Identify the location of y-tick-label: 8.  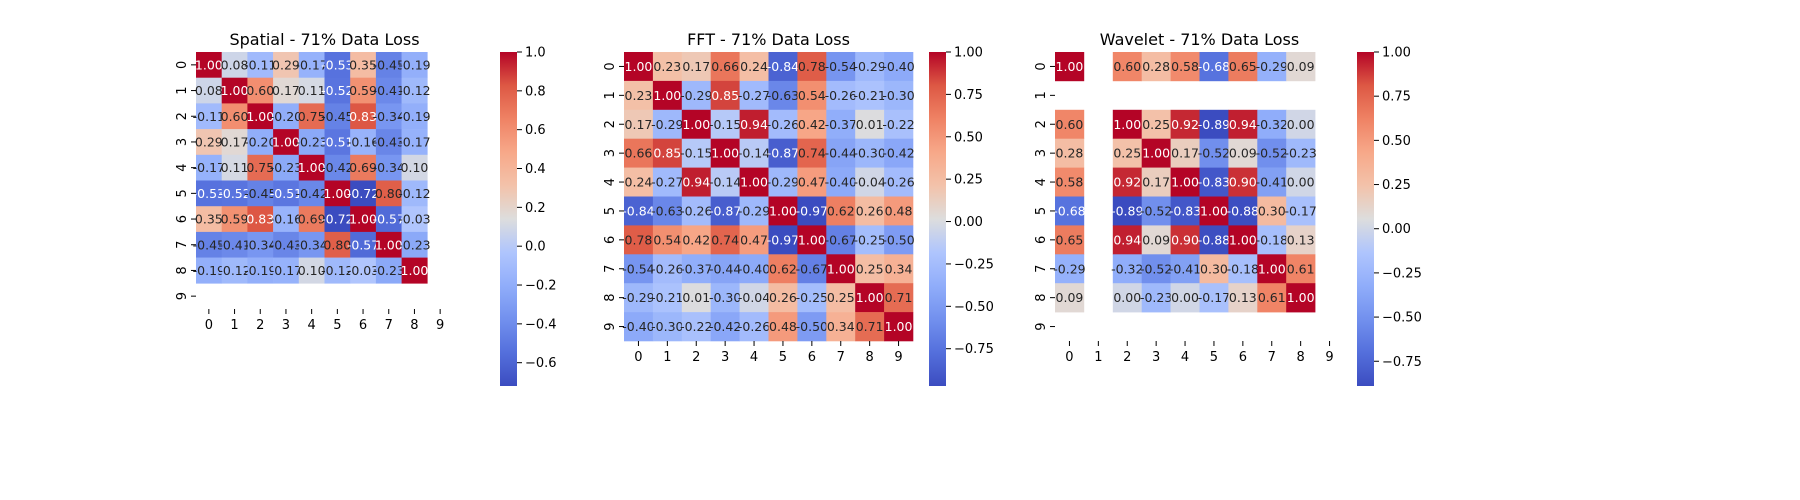
(182, 270).